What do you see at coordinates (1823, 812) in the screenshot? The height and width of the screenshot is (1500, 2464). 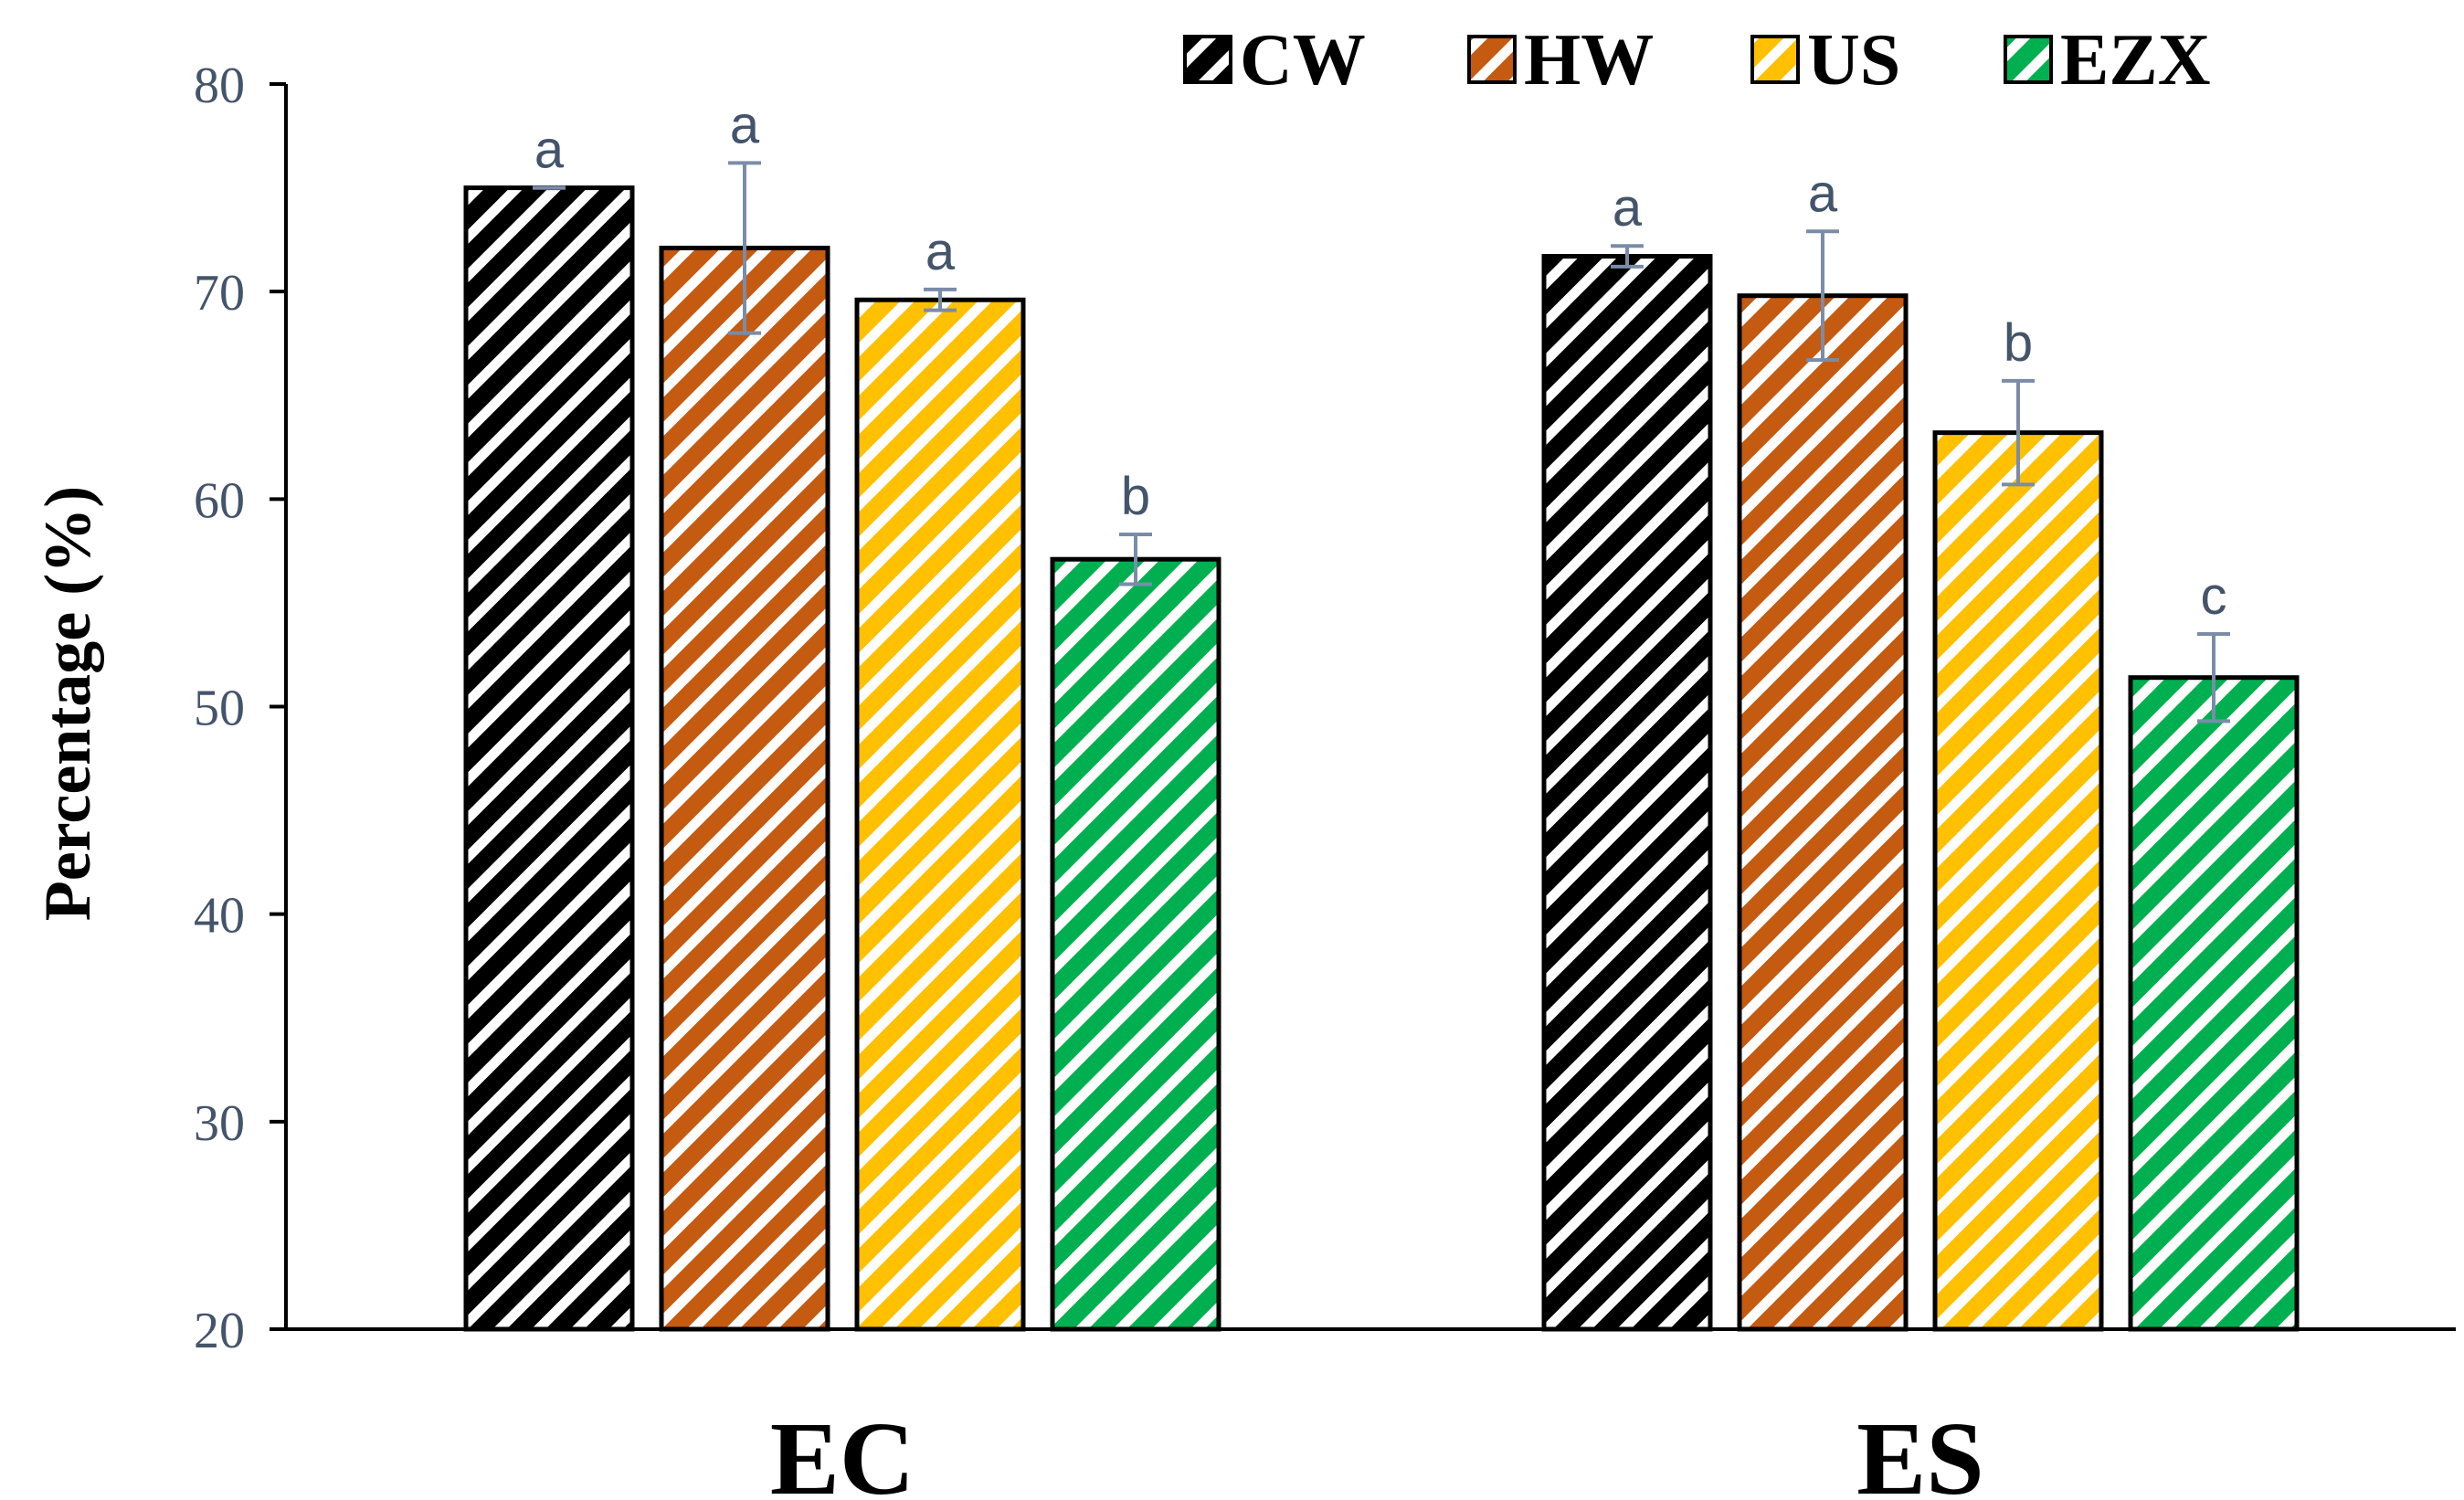 I see `bar-es-hw` at bounding box center [1823, 812].